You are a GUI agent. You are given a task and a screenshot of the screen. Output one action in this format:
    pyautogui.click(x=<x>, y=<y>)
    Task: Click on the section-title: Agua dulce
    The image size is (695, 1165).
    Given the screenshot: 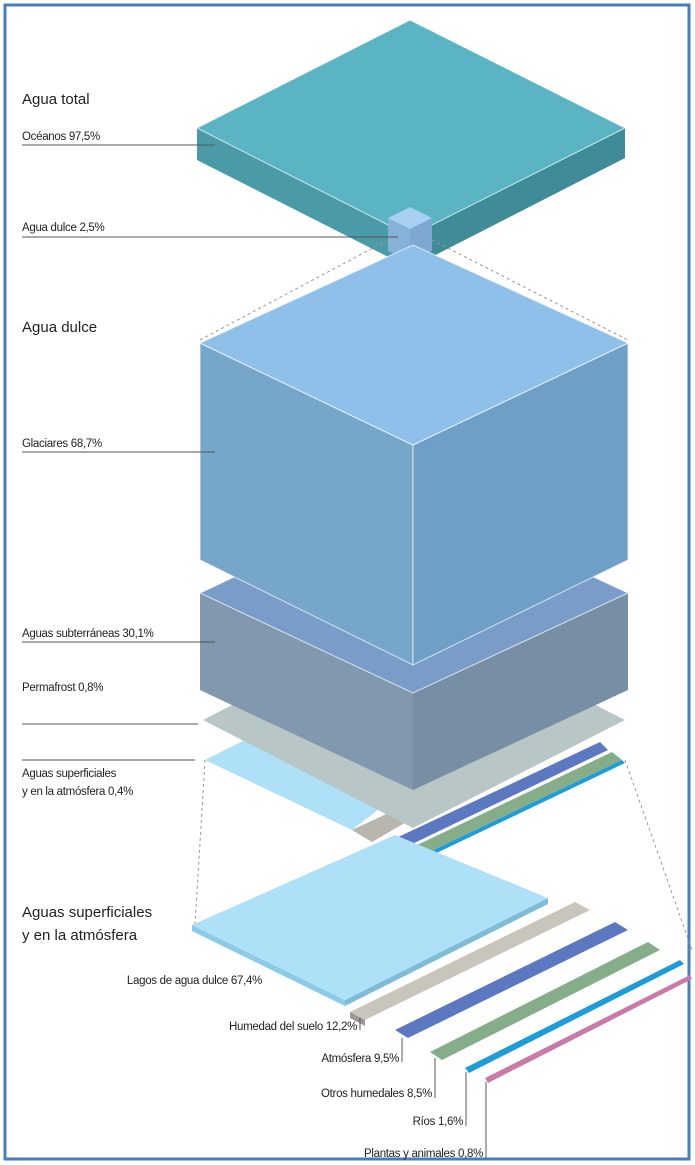 What is the action you would take?
    pyautogui.click(x=59, y=327)
    